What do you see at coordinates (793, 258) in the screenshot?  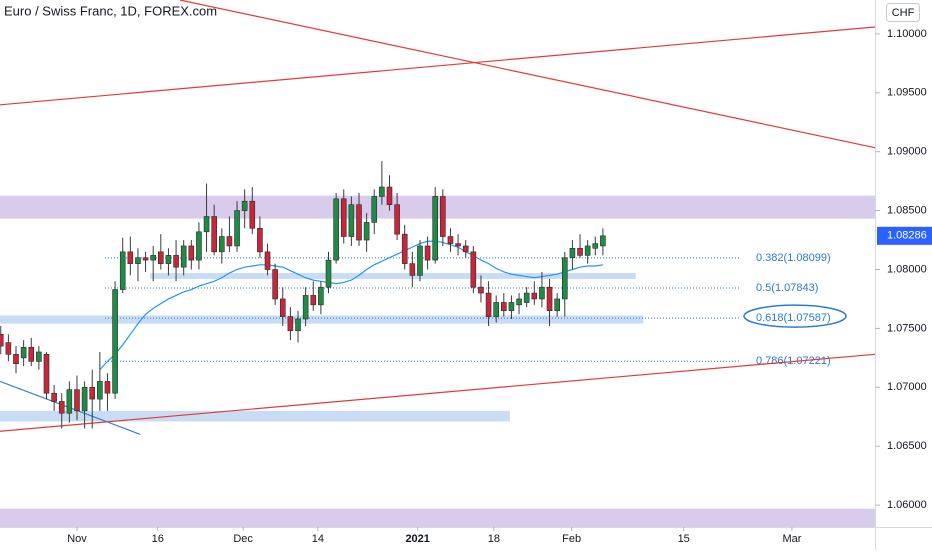 I see `fib-label: 0.382(1.08099)` at bounding box center [793, 258].